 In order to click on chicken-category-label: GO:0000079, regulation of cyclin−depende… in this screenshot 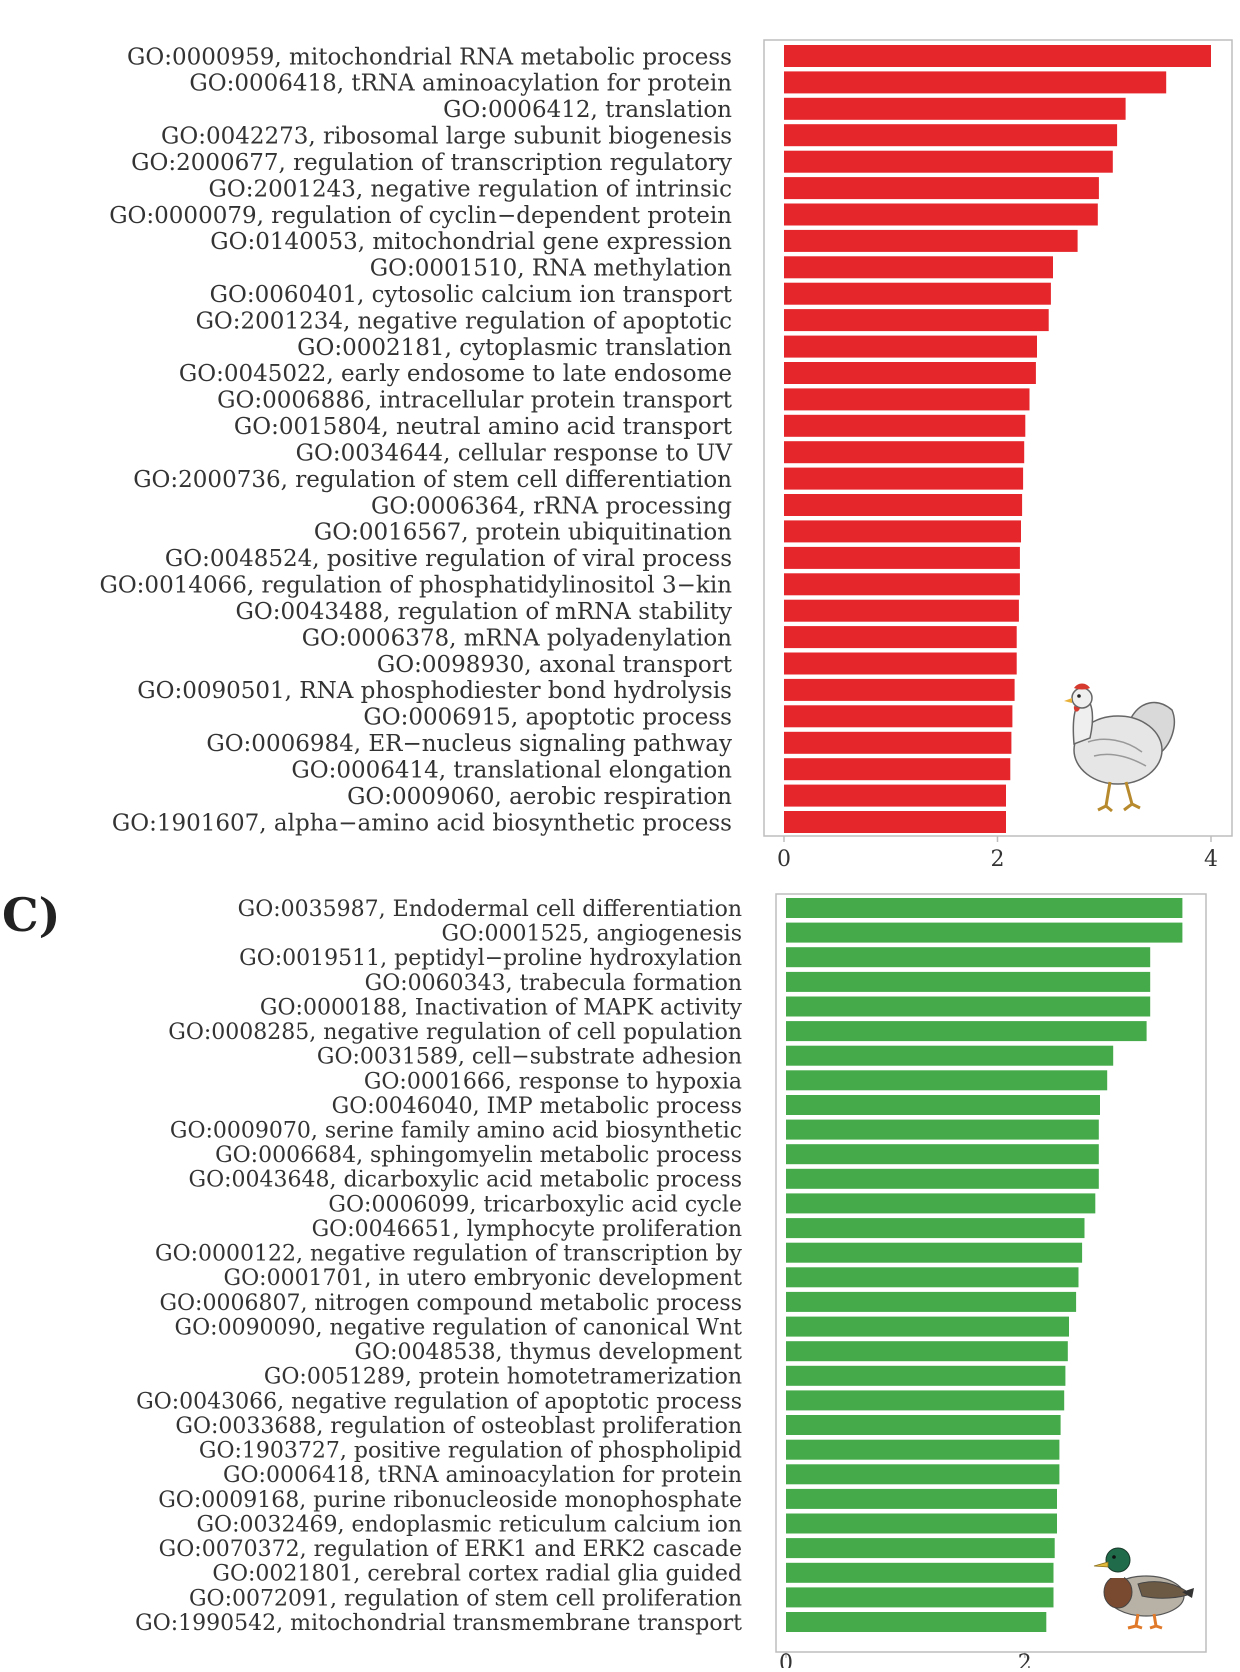, I will do `click(420, 216)`.